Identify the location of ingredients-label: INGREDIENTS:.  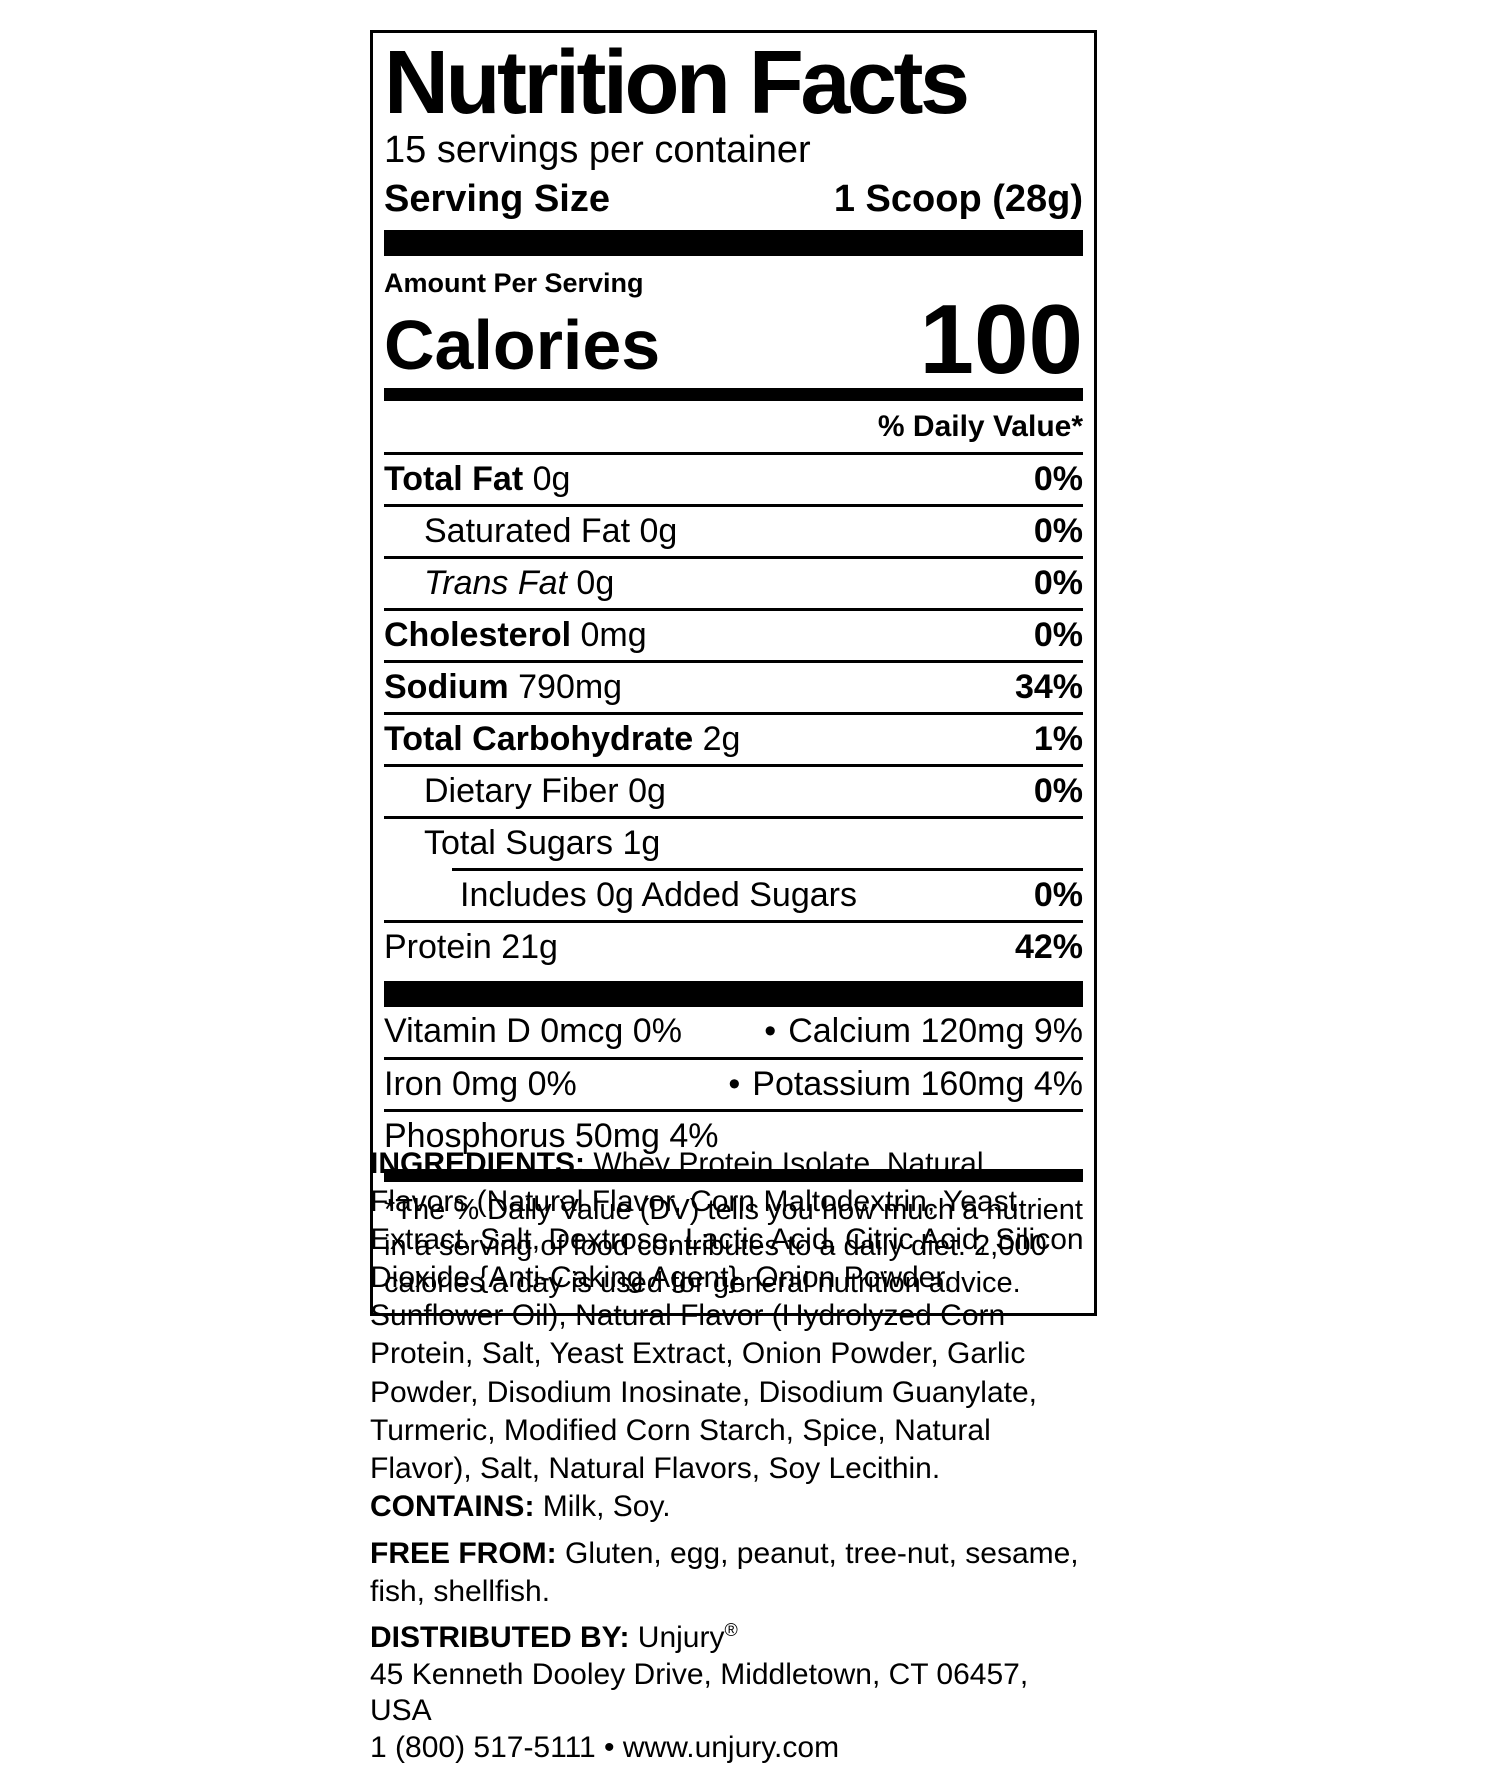
(478, 1163).